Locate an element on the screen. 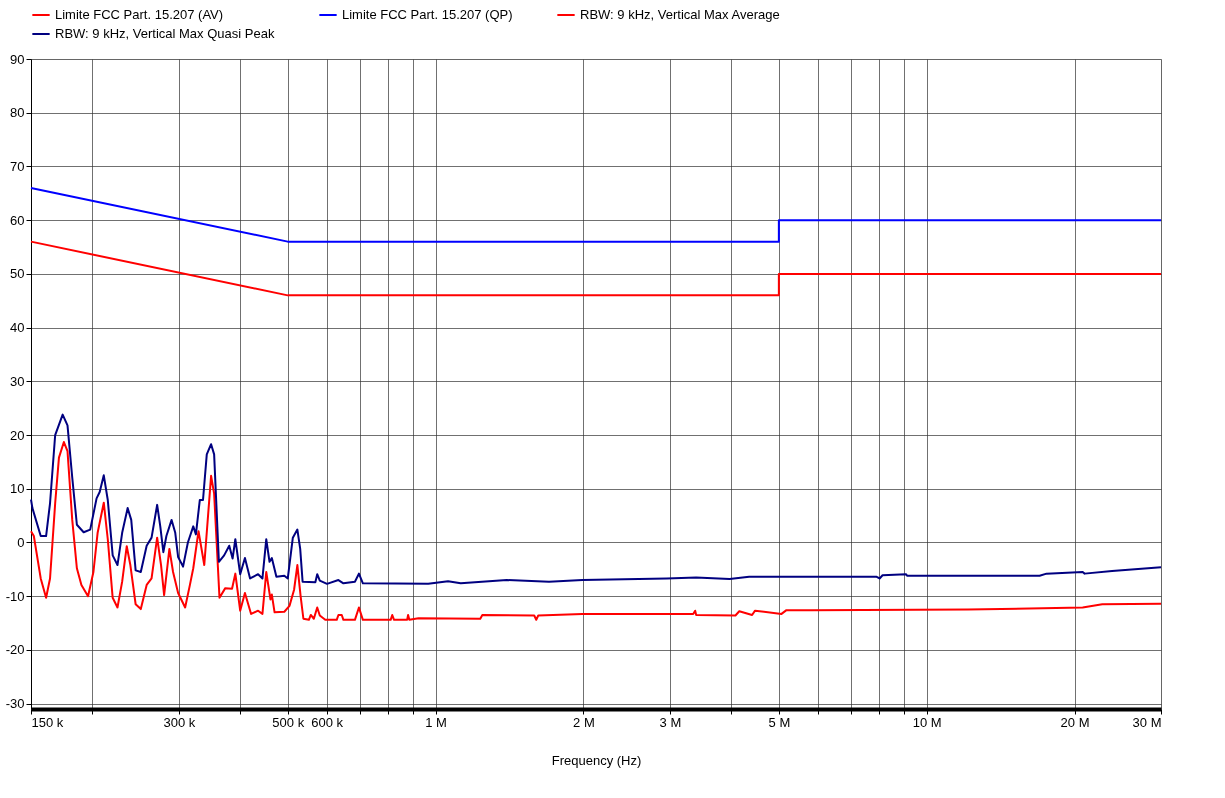  legend-label: Limite FCC Part. 15.207 (AV) is located at coordinates (139, 14).